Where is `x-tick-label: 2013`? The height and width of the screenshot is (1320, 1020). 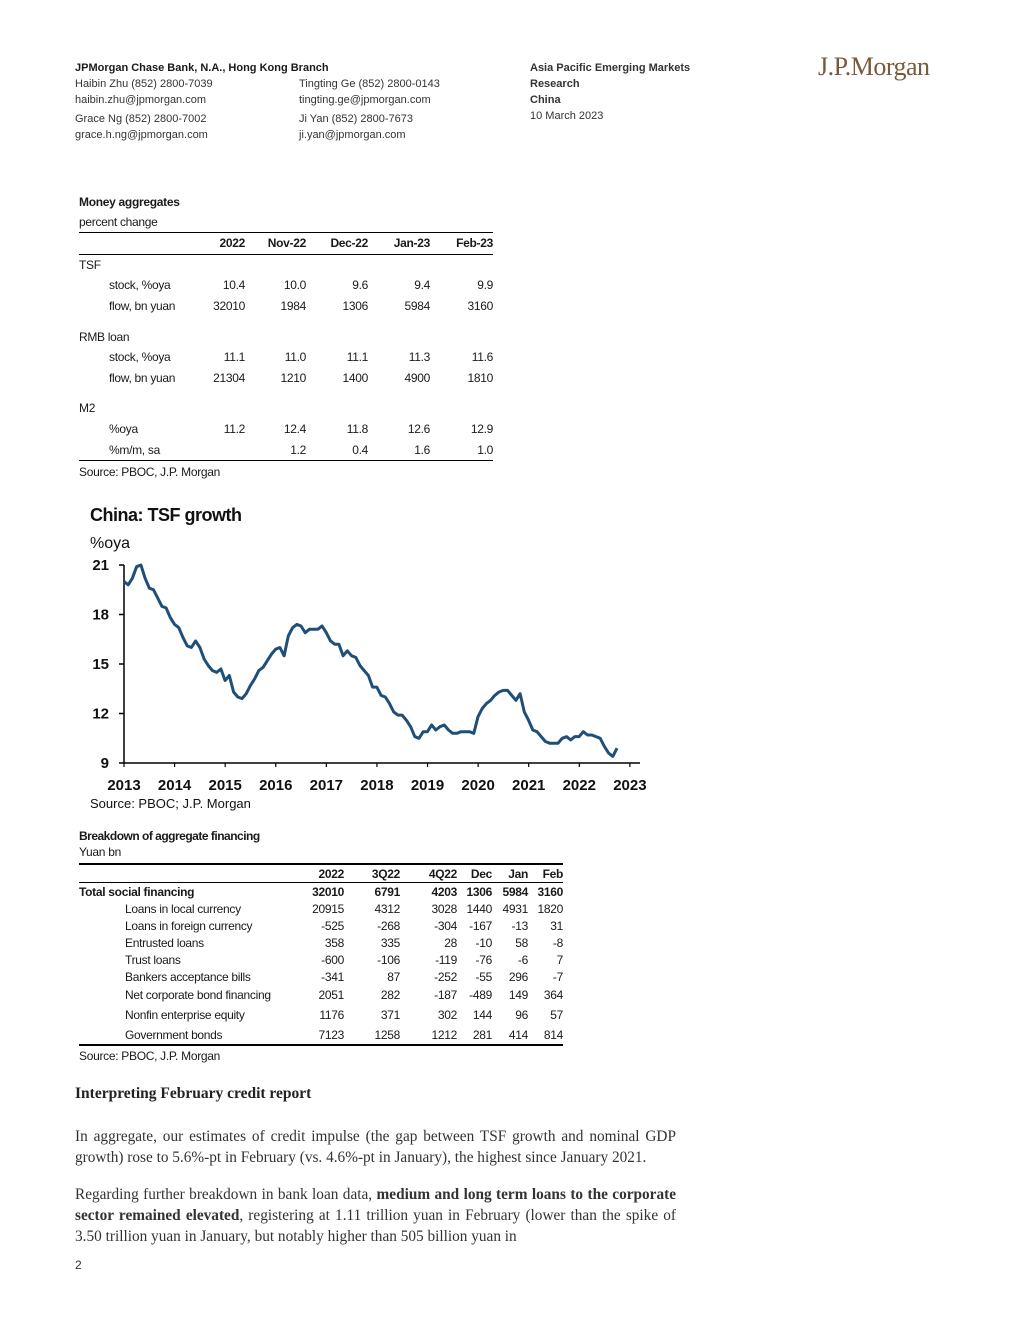
x-tick-label: 2013 is located at coordinates (123, 785).